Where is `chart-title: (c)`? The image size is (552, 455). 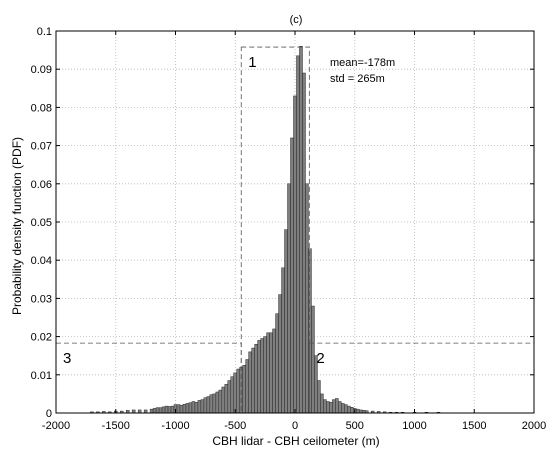 chart-title: (c) is located at coordinates (296, 20).